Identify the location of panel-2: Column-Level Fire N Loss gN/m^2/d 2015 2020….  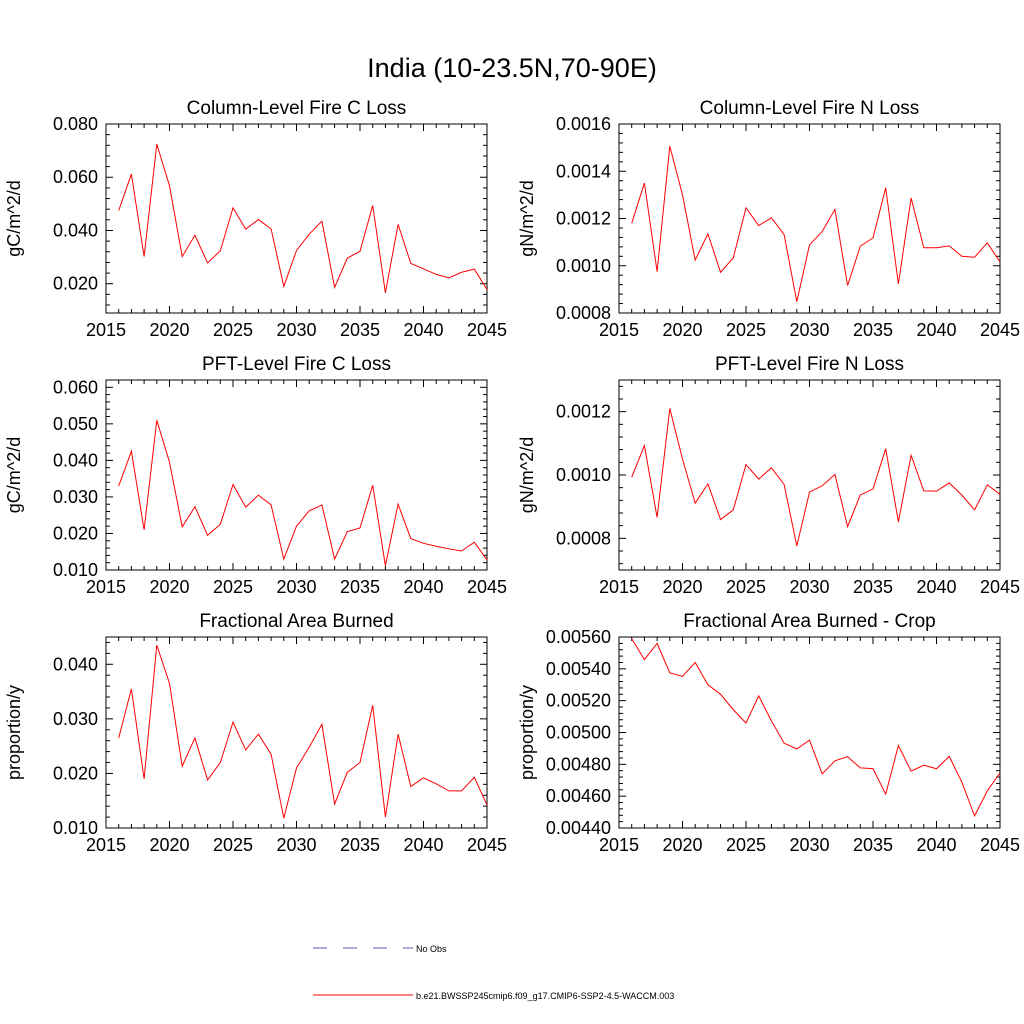
(768, 219).